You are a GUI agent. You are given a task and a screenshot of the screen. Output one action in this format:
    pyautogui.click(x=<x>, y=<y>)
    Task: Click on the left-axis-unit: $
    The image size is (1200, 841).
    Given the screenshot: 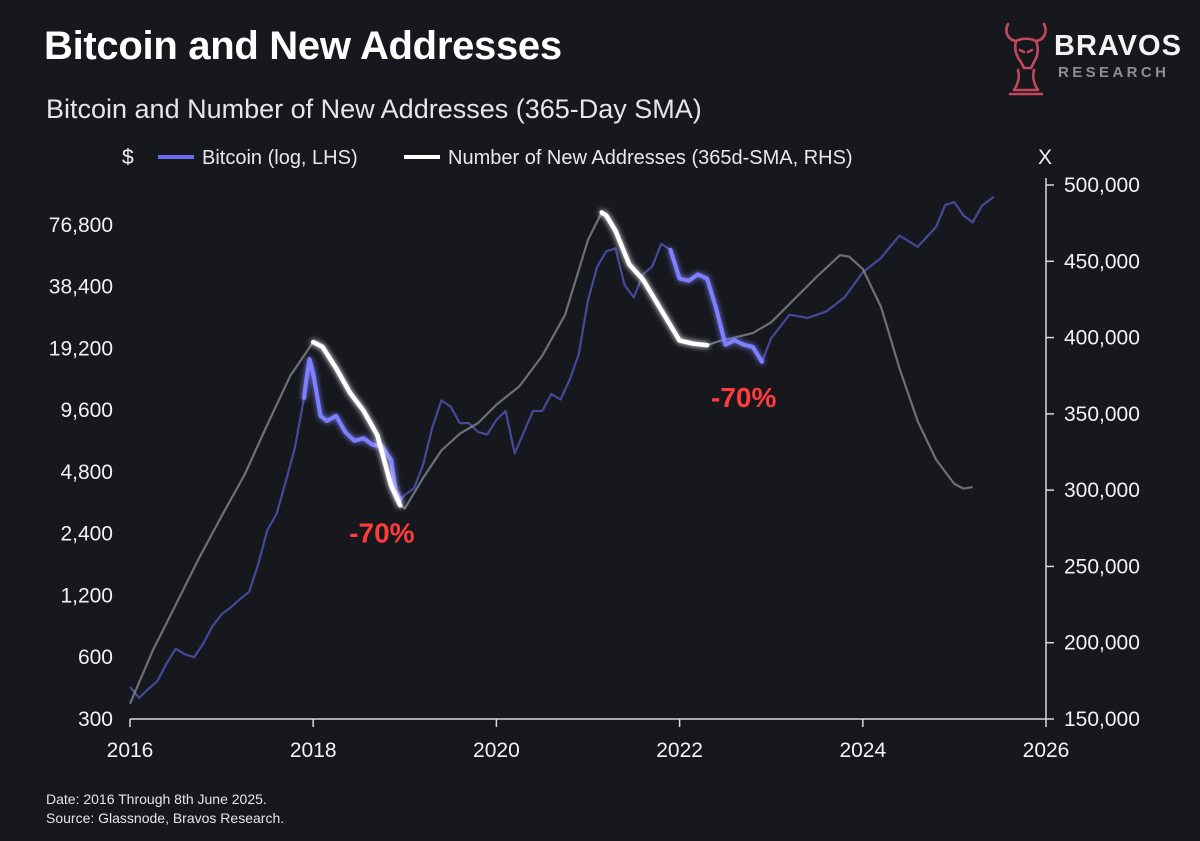 What is the action you would take?
    pyautogui.click(x=128, y=157)
    